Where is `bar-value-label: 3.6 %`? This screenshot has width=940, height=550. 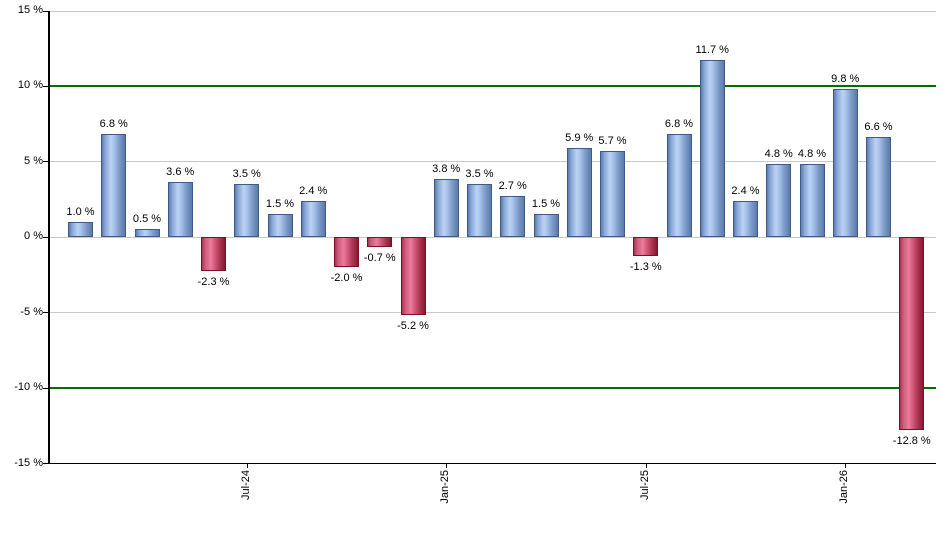
bar-value-label: 3.6 % is located at coordinates (180, 172).